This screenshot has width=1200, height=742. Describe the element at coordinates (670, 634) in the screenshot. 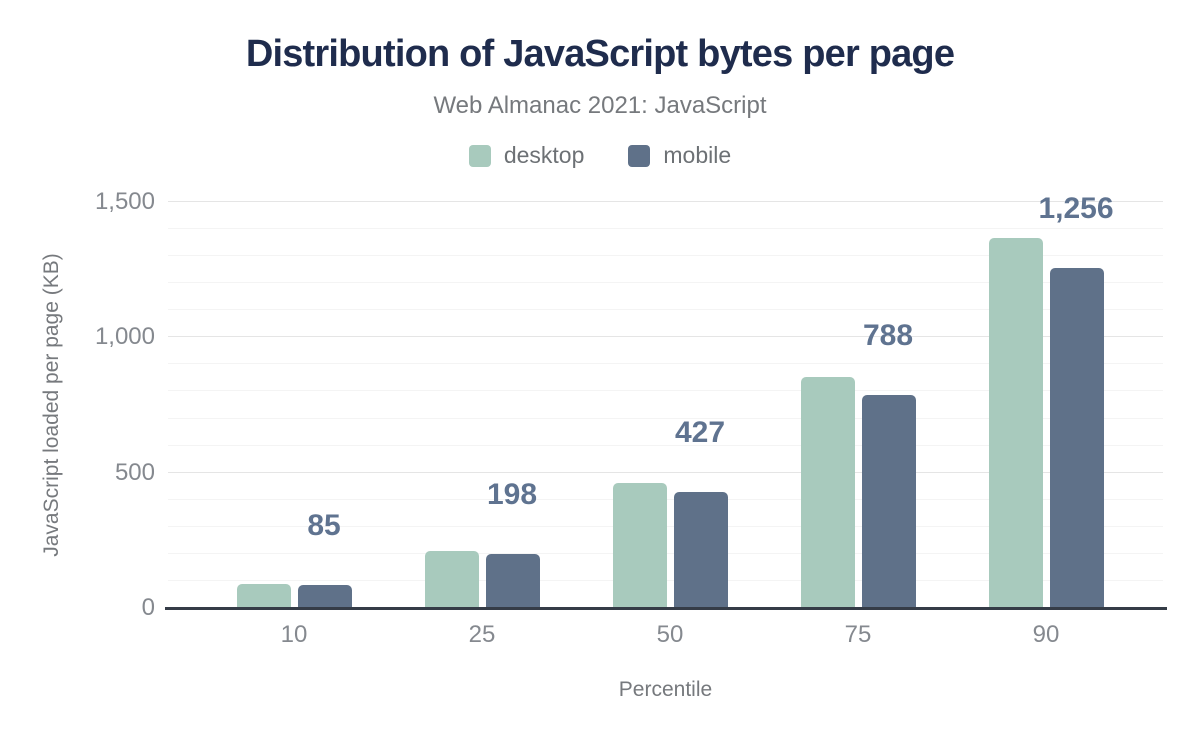

I see `x-tick-label-50: 50` at that location.